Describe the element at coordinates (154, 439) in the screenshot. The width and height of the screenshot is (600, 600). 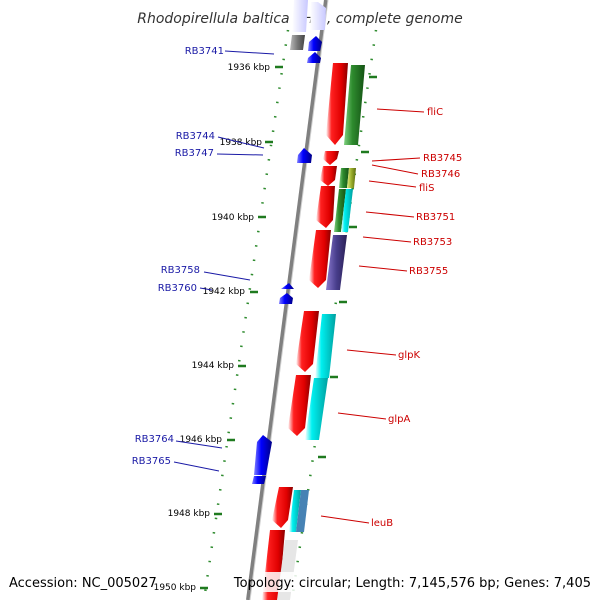
I see `gene-label-rb3764: RB3764` at that location.